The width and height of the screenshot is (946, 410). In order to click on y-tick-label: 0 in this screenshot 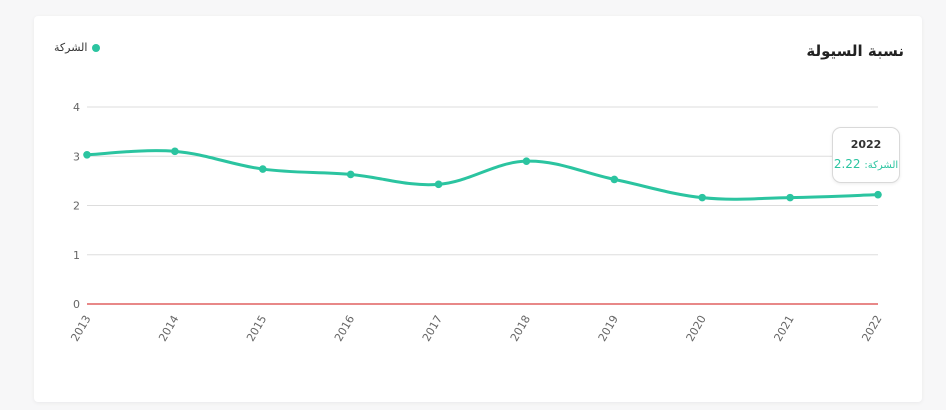, I will do `click(76, 304)`.